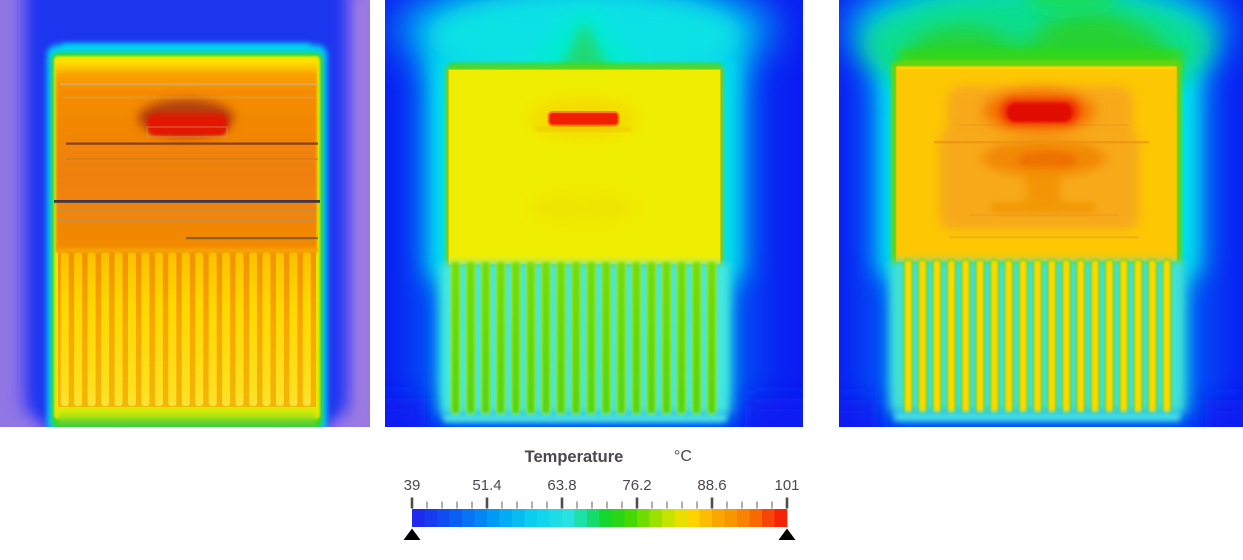  I want to click on svg-text: 101, so click(786, 485).